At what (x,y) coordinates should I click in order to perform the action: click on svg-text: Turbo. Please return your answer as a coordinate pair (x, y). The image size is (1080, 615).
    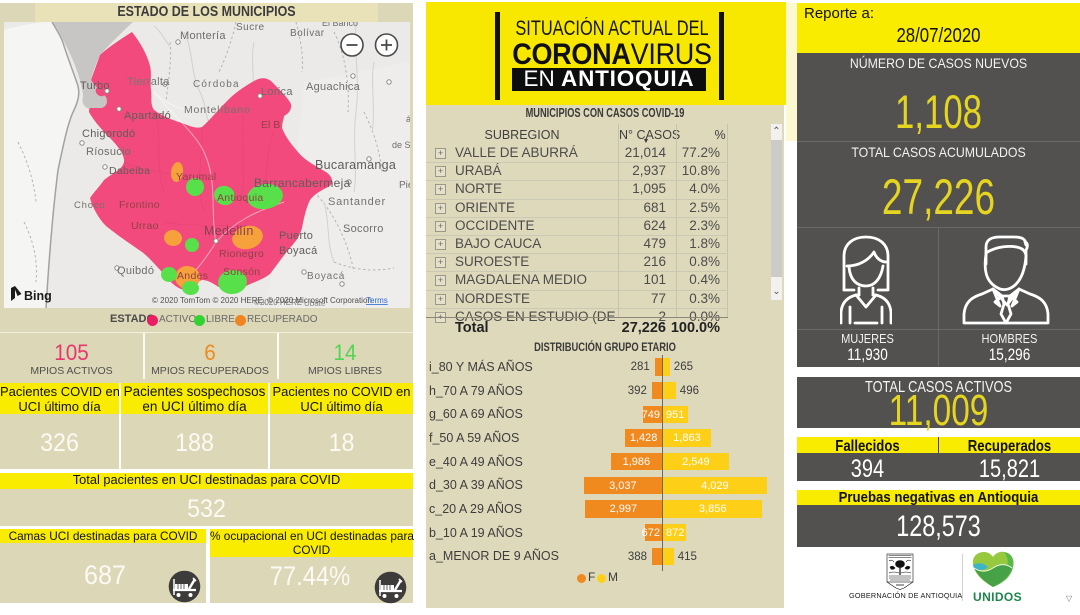
    Looking at the image, I should click on (95, 86).